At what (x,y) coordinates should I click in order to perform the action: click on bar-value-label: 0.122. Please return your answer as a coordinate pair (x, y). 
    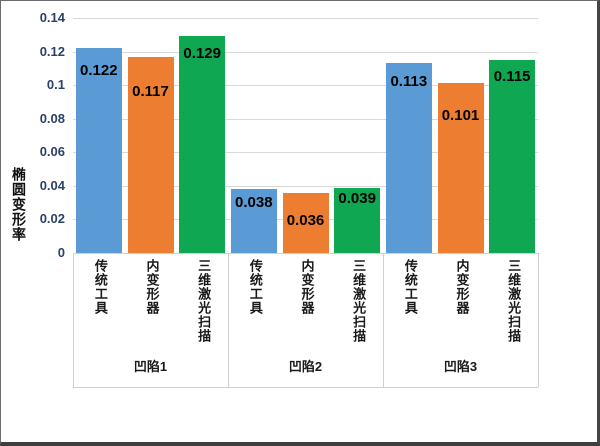
    Looking at the image, I should click on (99, 71).